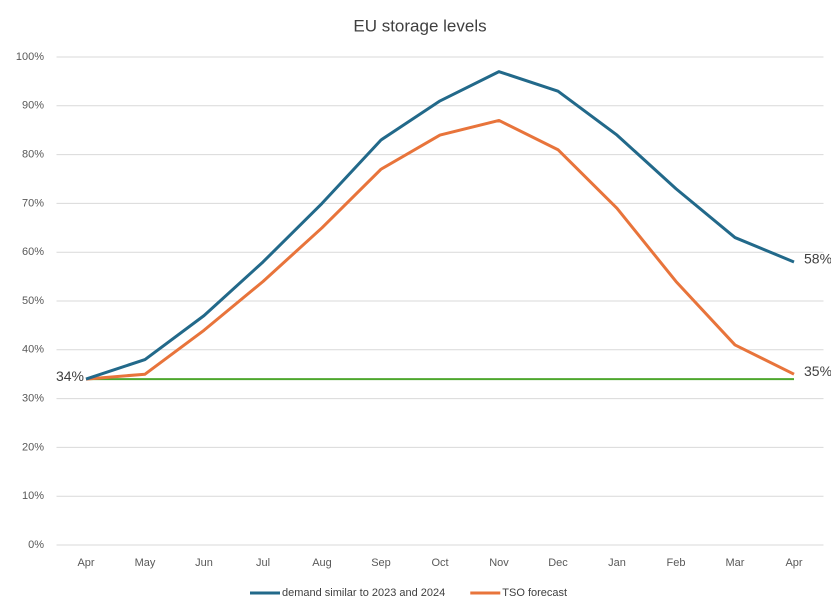 This screenshot has width=831, height=598. I want to click on y-tick-label: 10%, so click(33, 496).